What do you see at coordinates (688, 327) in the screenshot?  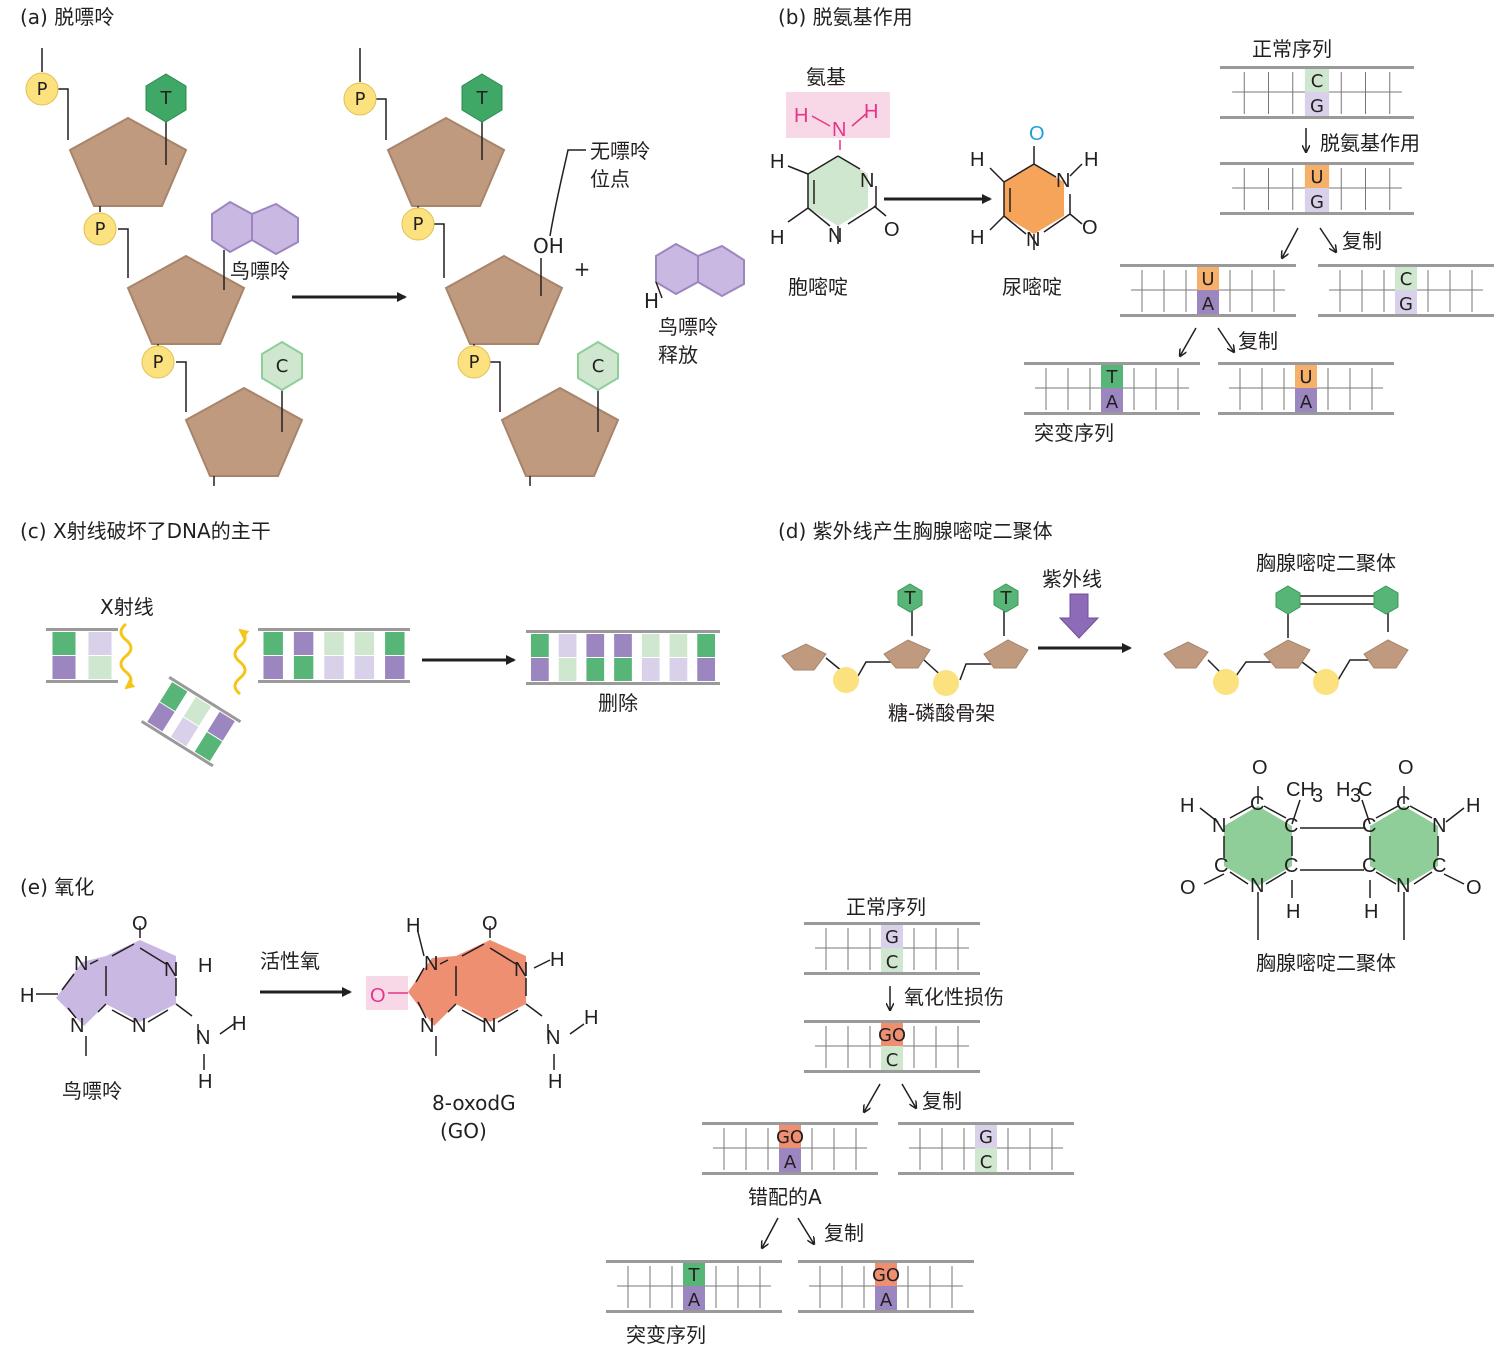 I see `released-label-1: 鸟嘌呤` at bounding box center [688, 327].